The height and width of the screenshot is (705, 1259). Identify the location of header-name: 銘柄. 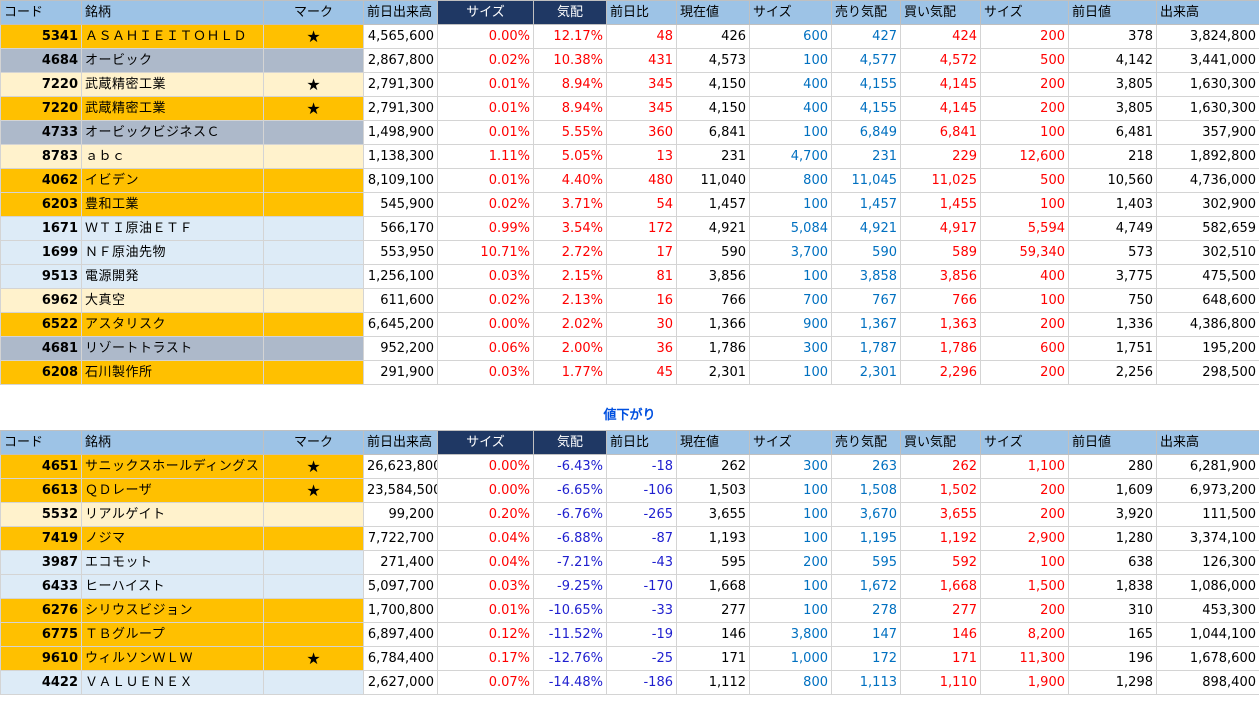
(172, 442).